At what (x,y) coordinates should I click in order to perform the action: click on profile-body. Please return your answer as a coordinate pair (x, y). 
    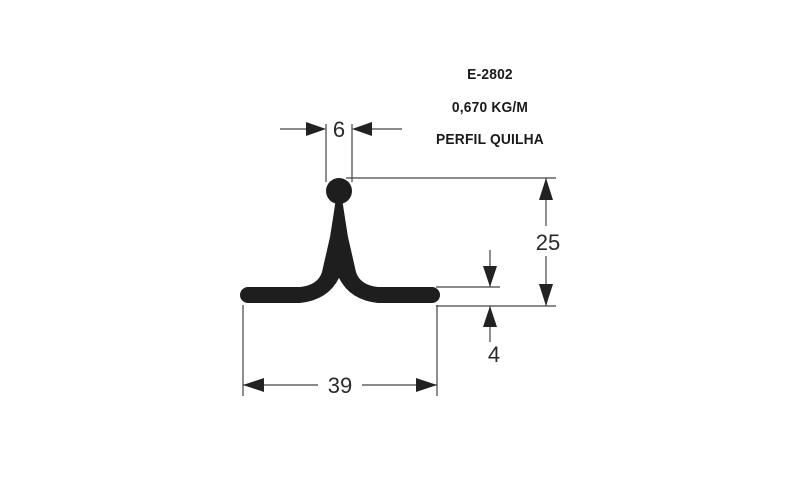
    Looking at the image, I should click on (340, 250).